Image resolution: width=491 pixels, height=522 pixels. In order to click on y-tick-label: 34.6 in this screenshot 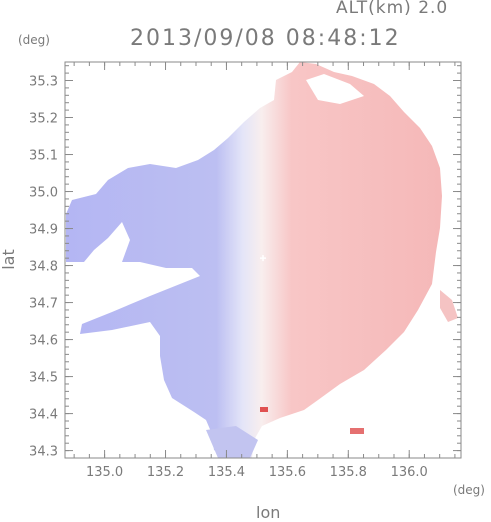, I will do `click(43, 341)`.